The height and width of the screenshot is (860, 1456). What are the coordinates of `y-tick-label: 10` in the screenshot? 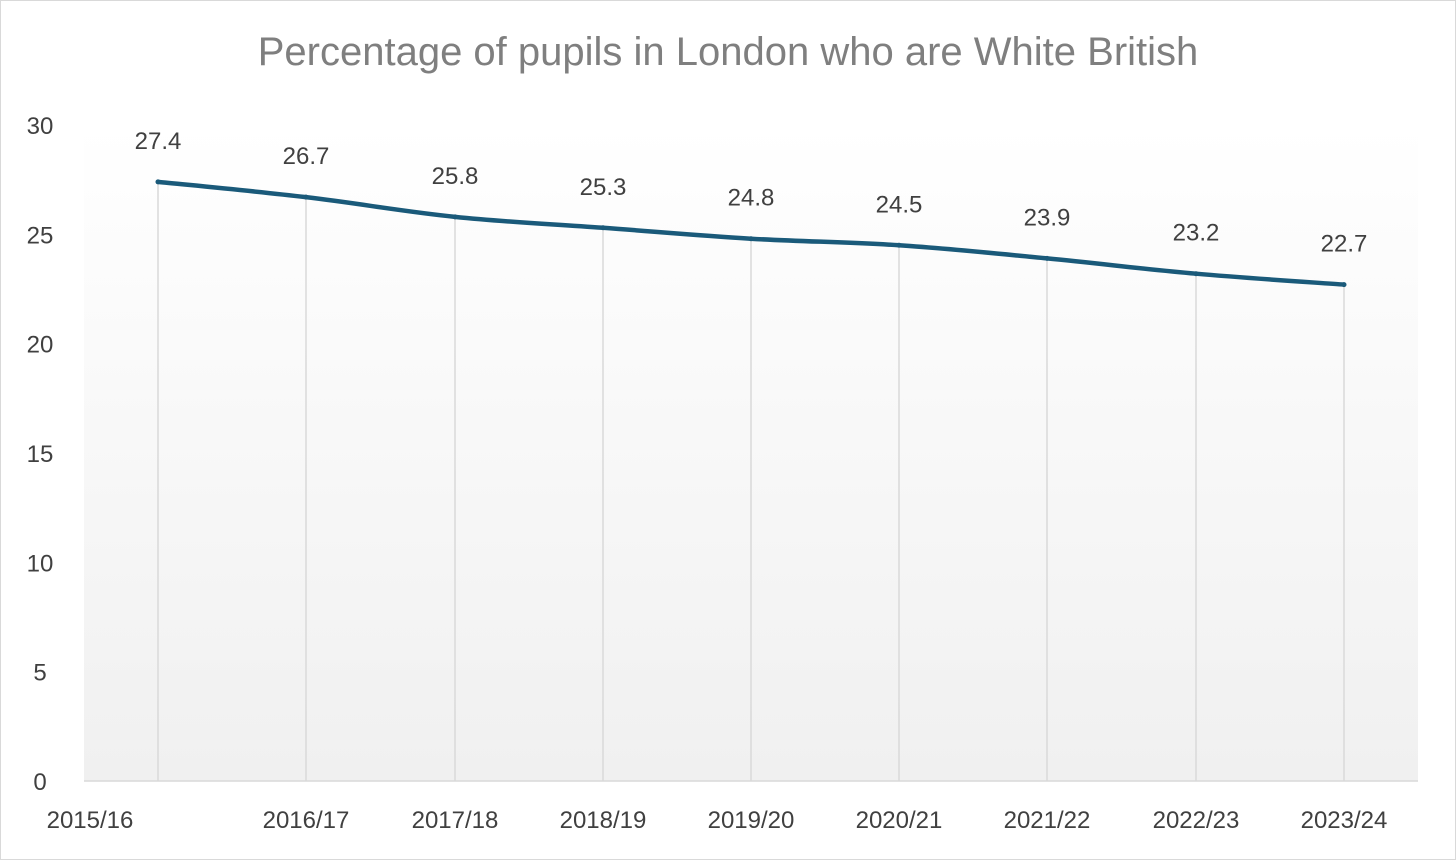 It's located at (40, 563).